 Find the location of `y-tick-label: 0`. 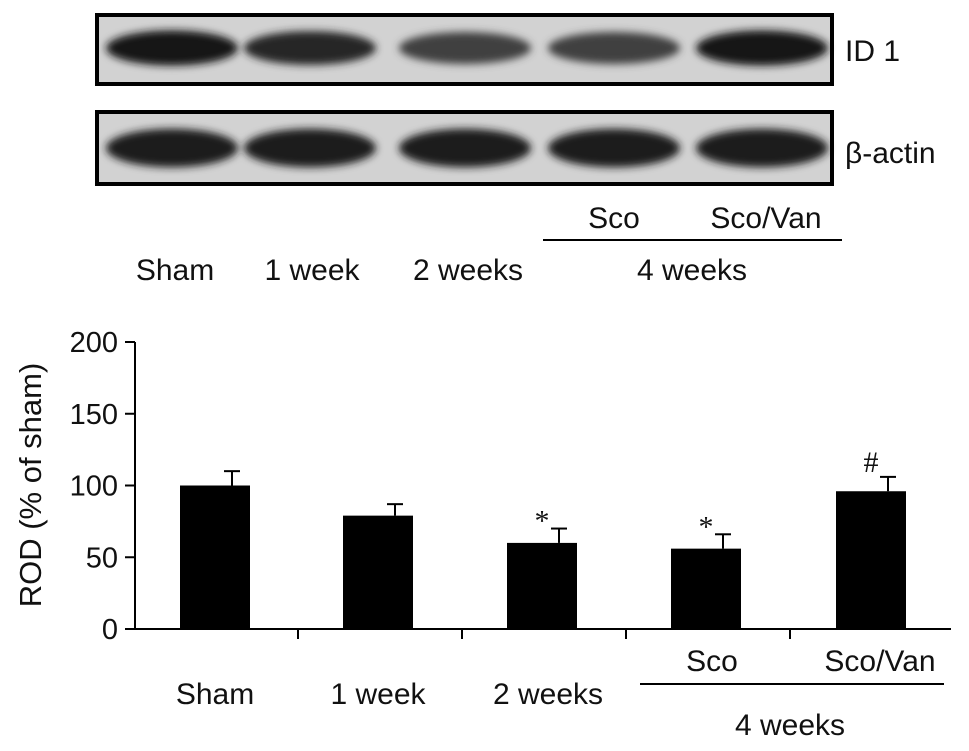

y-tick-label: 0 is located at coordinates (110, 630).